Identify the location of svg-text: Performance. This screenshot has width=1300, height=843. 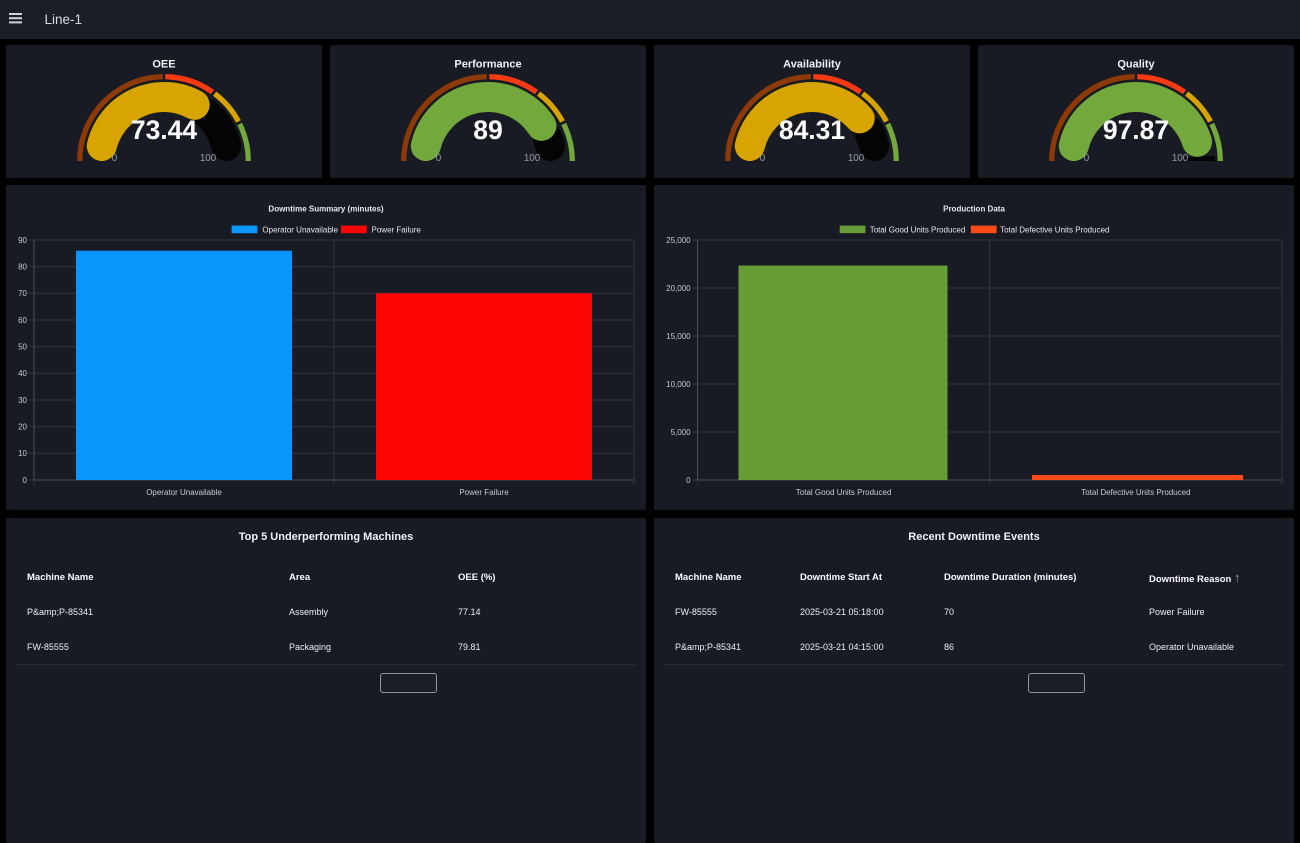
(487, 65).